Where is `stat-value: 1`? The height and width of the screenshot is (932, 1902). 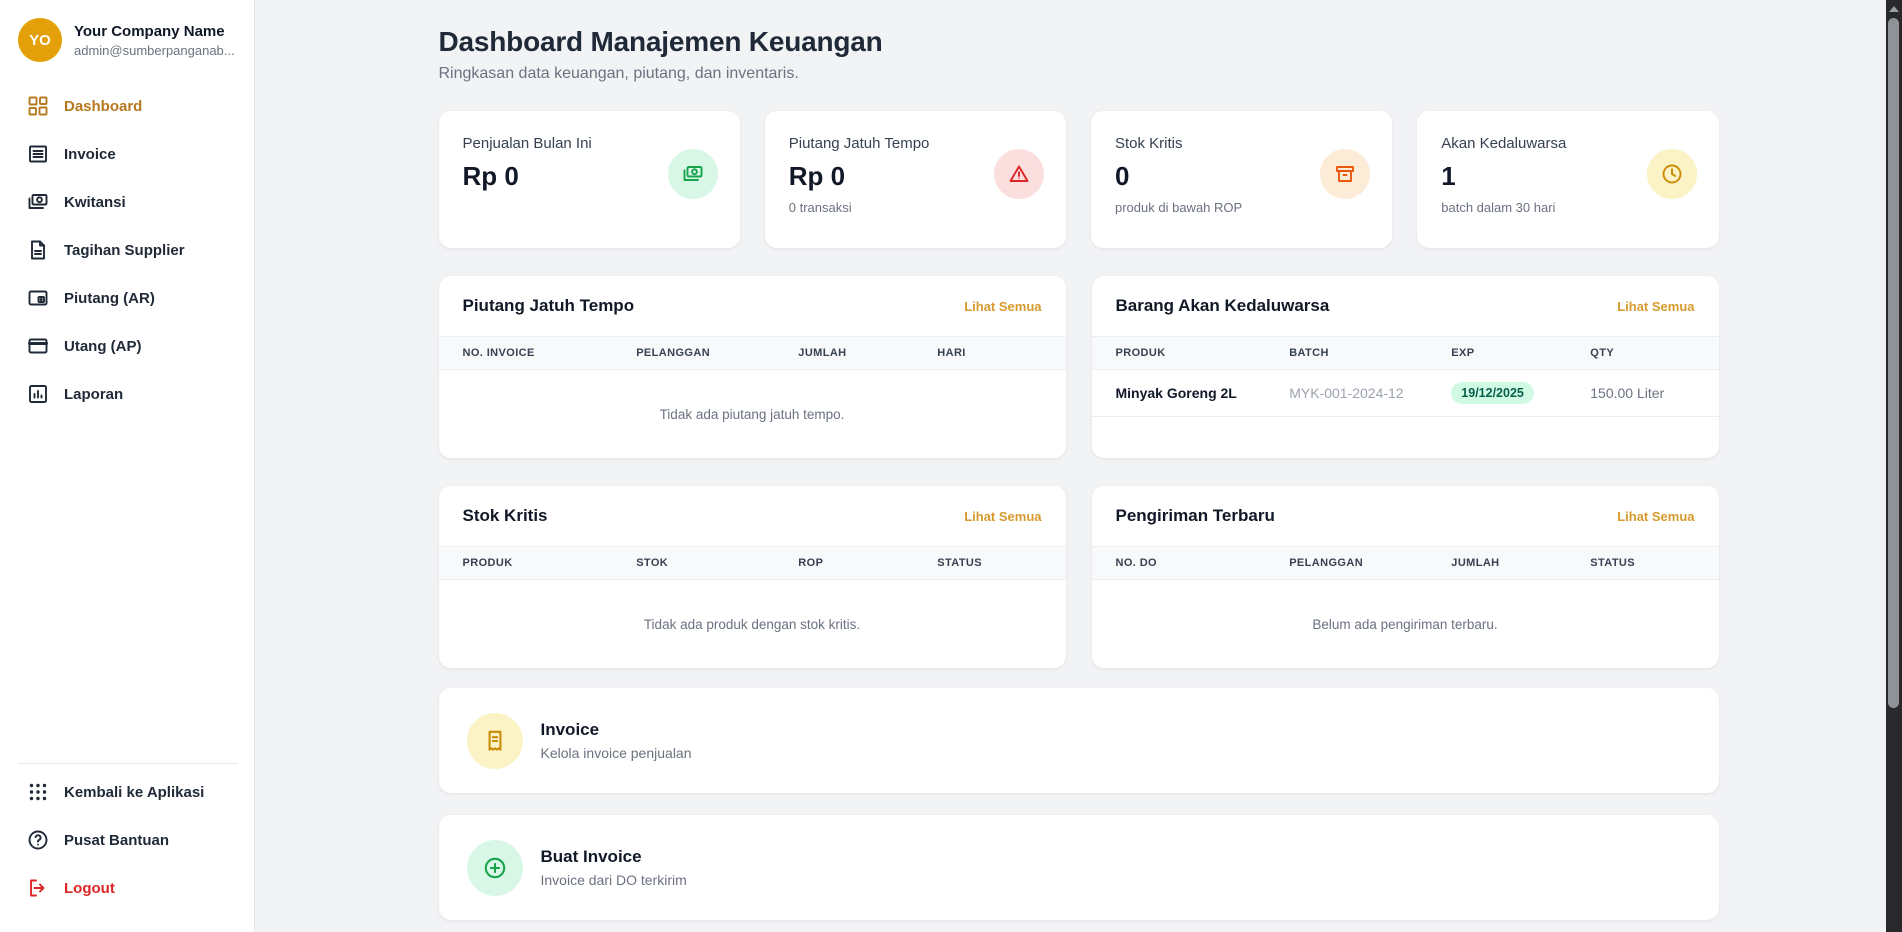 stat-value: 1 is located at coordinates (1448, 176).